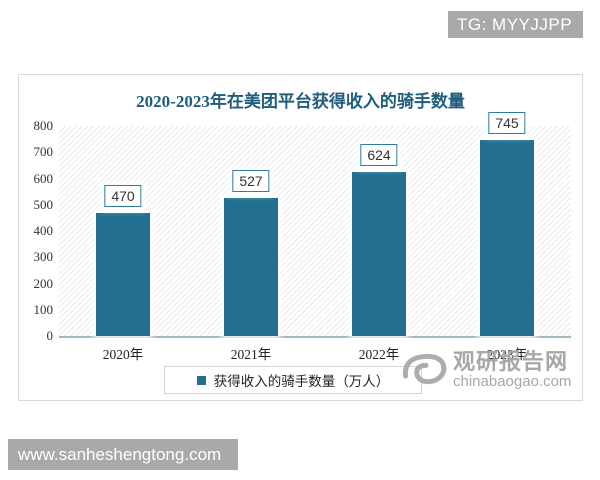  I want to click on legend: 获得收入的骑手数量（万人）, so click(293, 380).